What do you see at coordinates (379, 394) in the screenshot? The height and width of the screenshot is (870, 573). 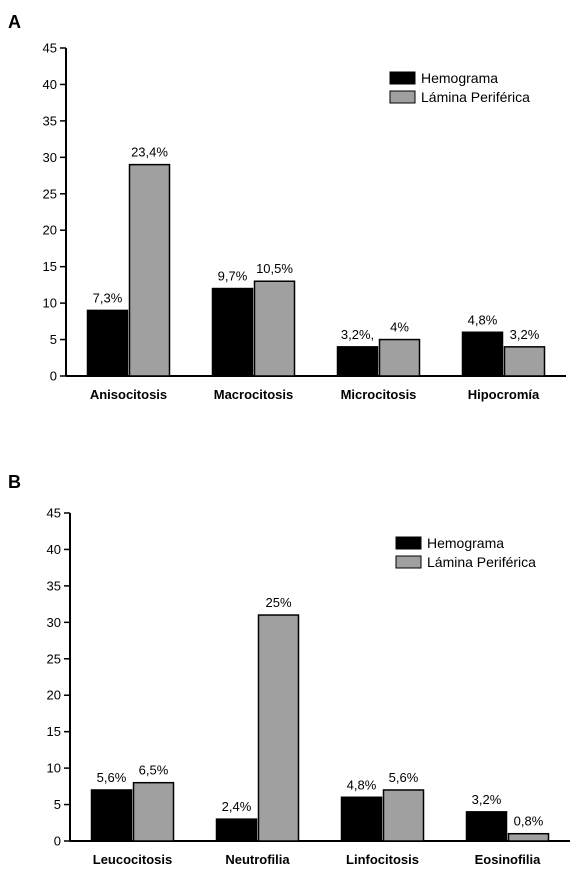 I see `category-label: Microcitosis` at bounding box center [379, 394].